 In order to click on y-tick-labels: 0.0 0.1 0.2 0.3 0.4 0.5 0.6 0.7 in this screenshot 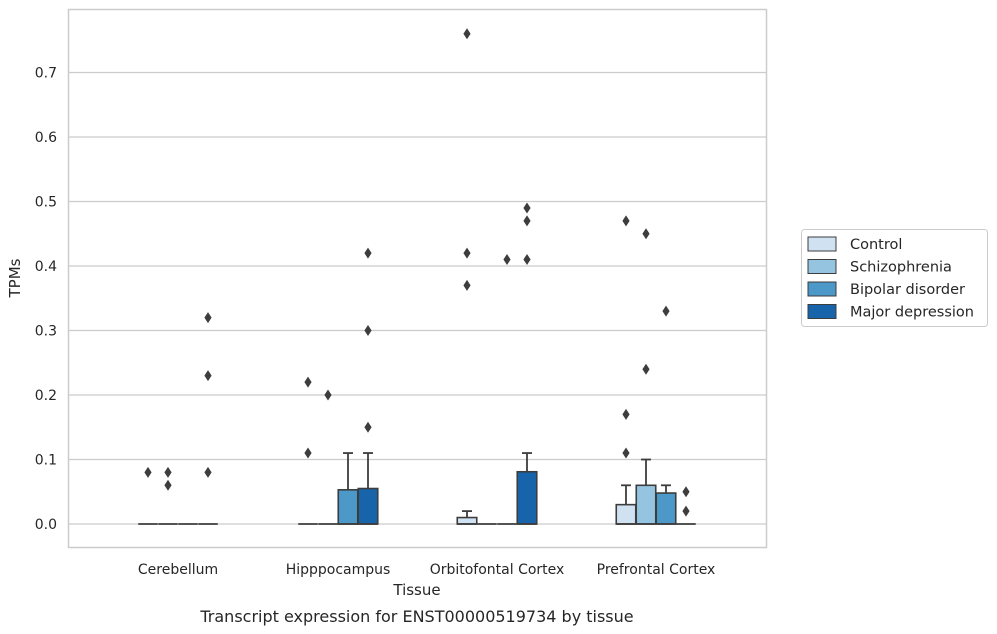, I will do `click(46, 300)`.